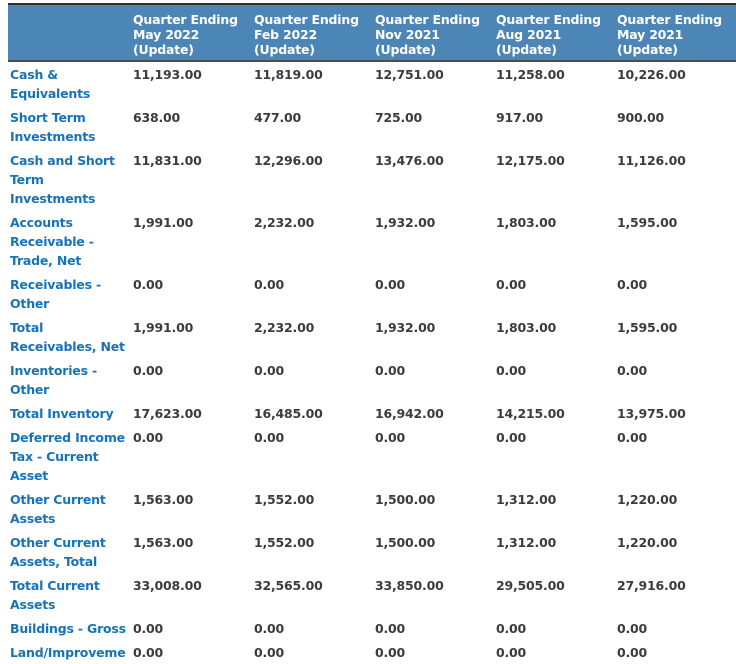 This screenshot has height=664, width=736. Describe the element at coordinates (288, 74) in the screenshot. I see `value-cell: 11,819.00` at that location.